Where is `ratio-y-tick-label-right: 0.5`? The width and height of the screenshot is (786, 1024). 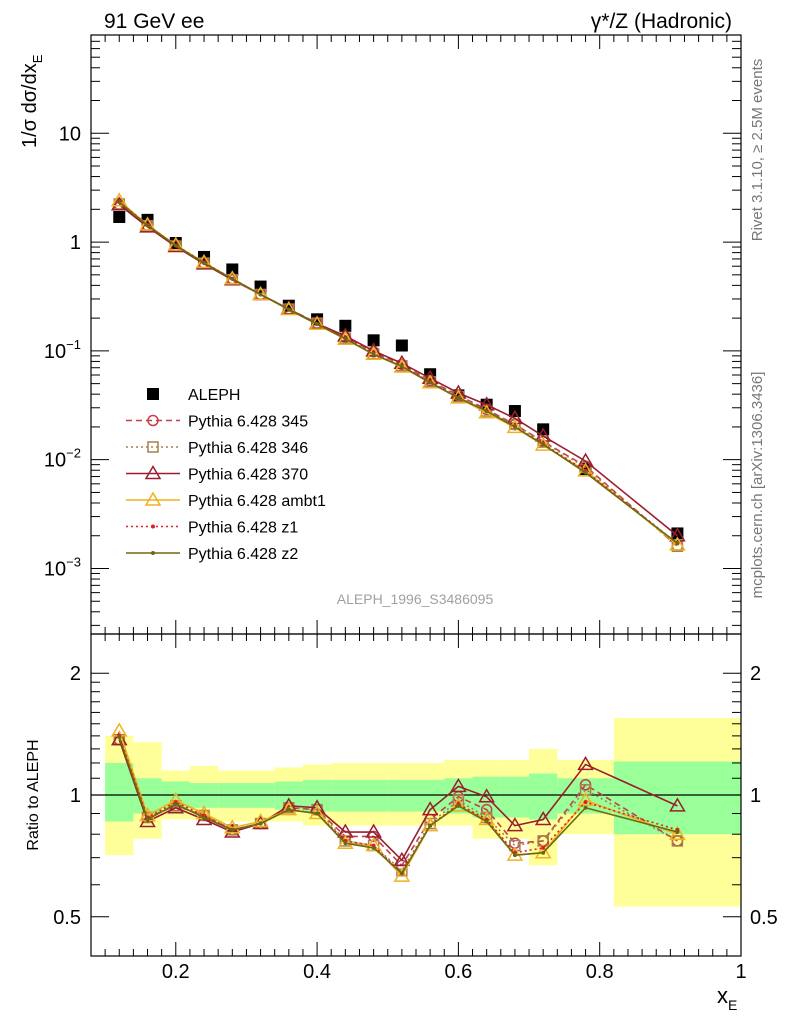
ratio-y-tick-label-right: 0.5 is located at coordinates (764, 918).